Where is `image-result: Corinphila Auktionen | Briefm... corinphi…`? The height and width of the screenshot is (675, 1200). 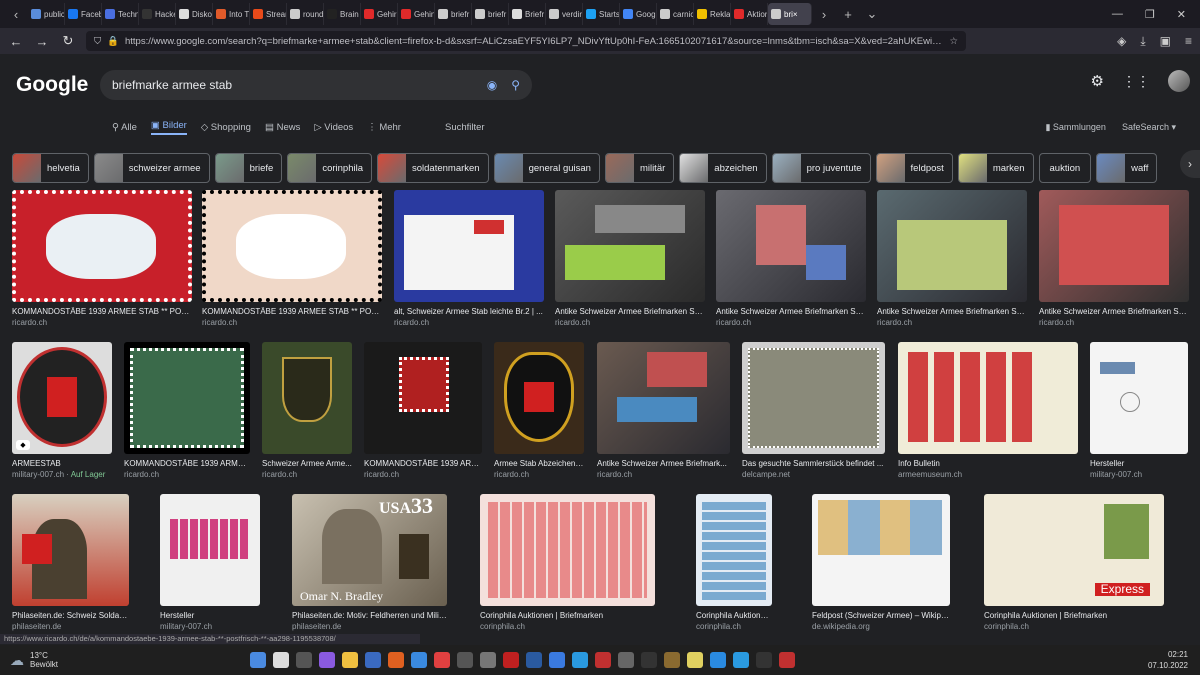
image-result: Corinphila Auktionen | Briefm... corinphi… is located at coordinates (734, 563).